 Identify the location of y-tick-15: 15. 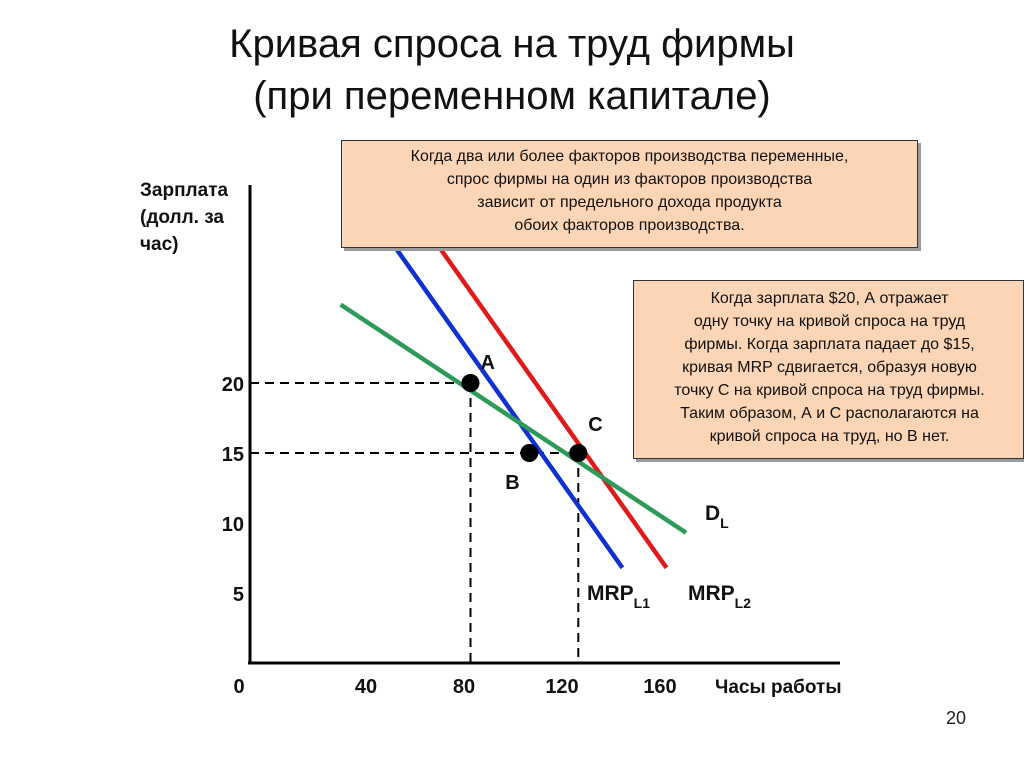
(233, 455).